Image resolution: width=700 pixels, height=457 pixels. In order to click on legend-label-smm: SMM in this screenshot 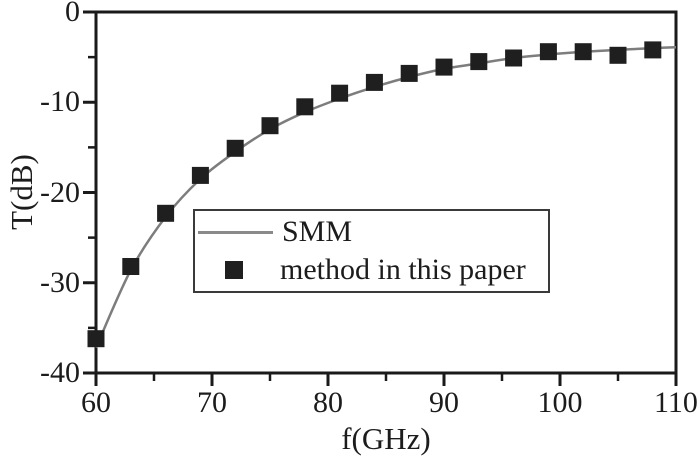, I will do `click(317, 231)`.